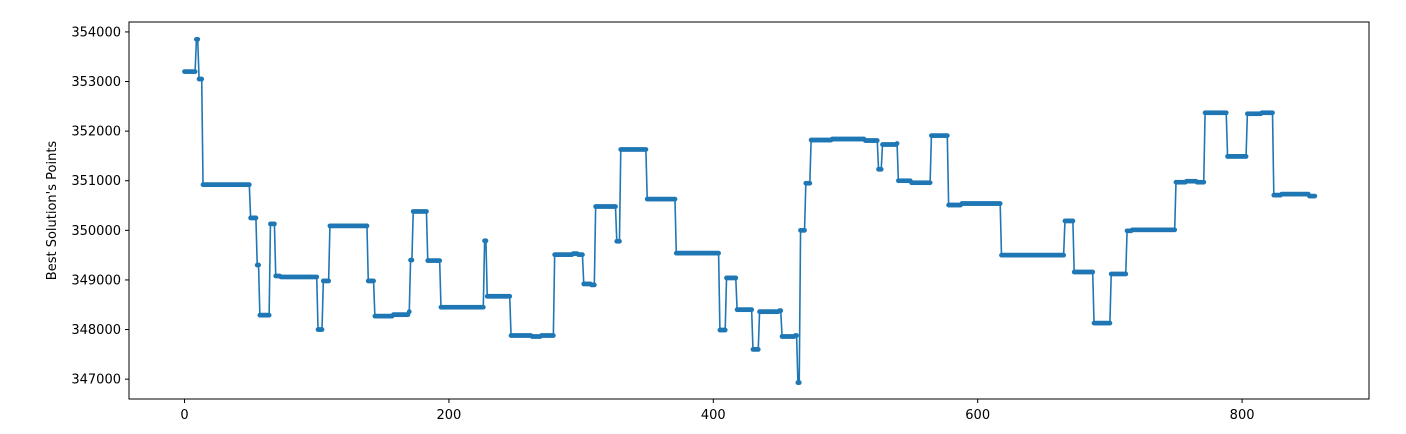 The height and width of the screenshot is (434, 1406). Describe the element at coordinates (96, 32) in the screenshot. I see `y-tick-label: 354000` at that location.